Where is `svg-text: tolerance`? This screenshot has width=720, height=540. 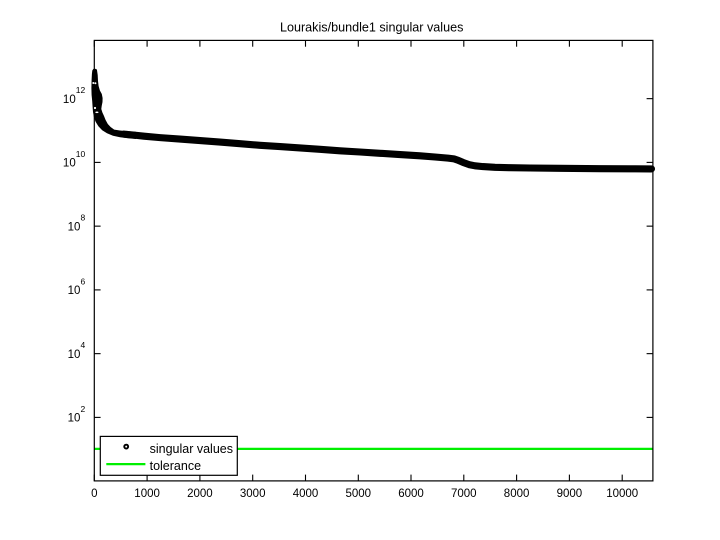
svg-text: tolerance is located at coordinates (175, 466).